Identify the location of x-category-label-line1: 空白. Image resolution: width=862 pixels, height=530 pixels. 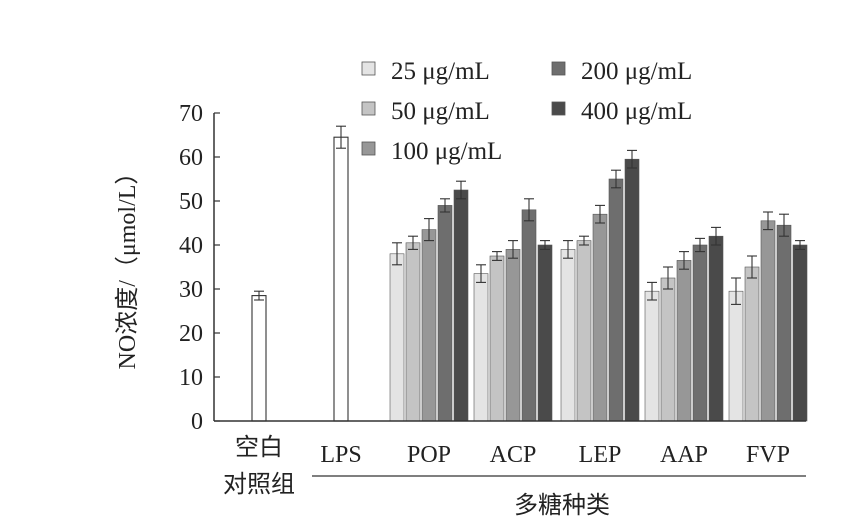
(259, 447).